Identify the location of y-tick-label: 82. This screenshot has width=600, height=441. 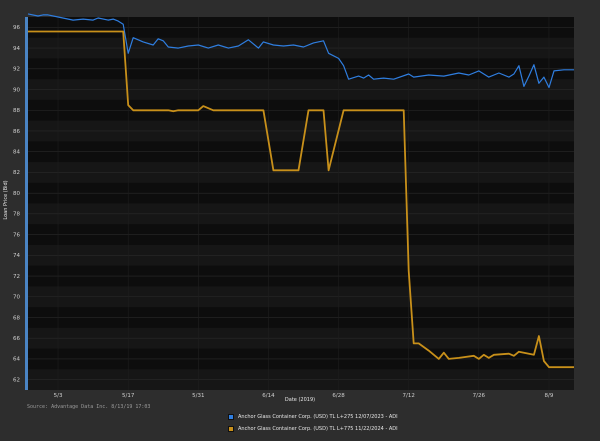
(16, 173).